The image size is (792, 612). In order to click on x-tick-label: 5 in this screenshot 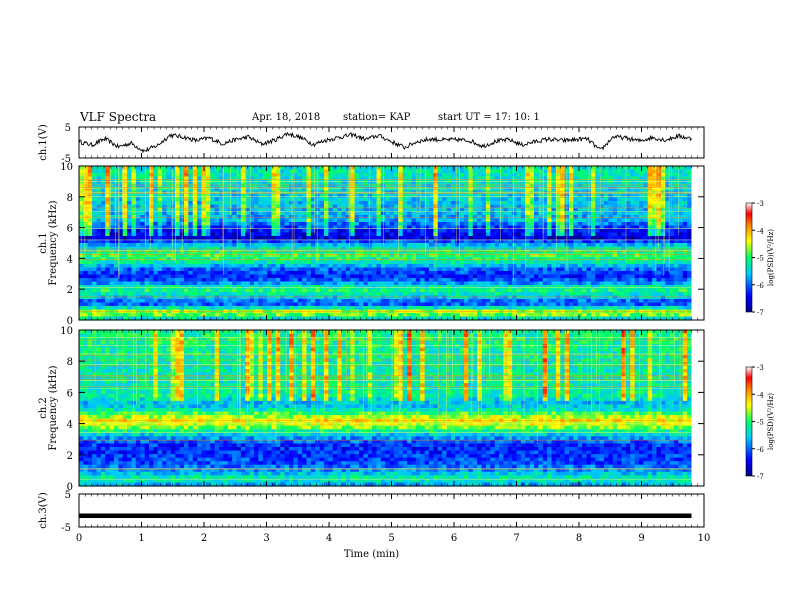, I will do `click(391, 538)`.